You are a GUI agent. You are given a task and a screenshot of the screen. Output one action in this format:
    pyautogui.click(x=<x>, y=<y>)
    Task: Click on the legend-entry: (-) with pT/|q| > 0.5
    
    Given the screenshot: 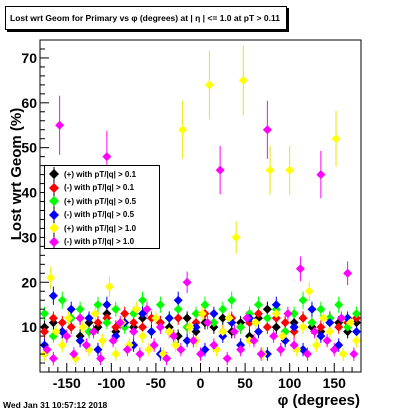 What is the action you would take?
    pyautogui.click(x=103, y=214)
    